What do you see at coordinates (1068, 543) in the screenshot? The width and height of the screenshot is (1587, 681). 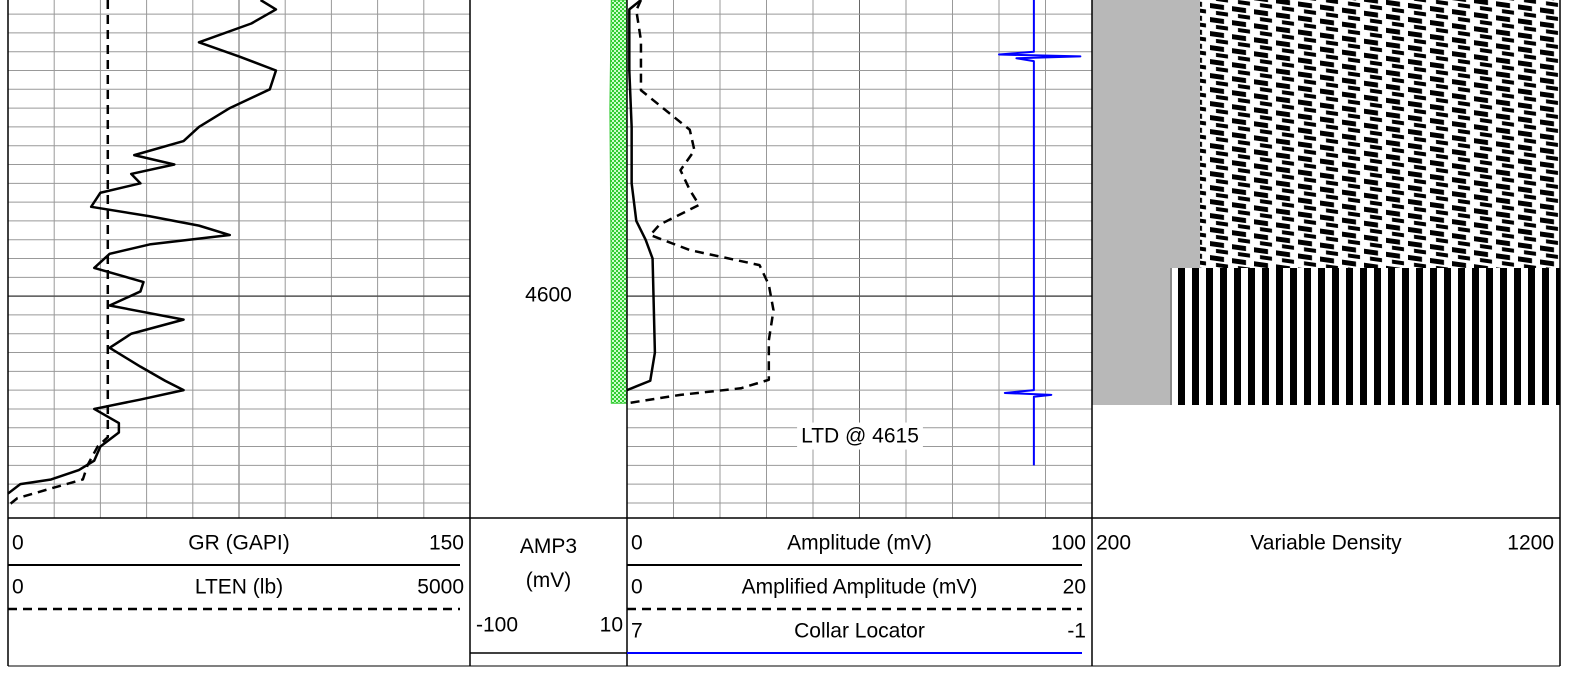 I see `header-max: 100` at bounding box center [1068, 543].